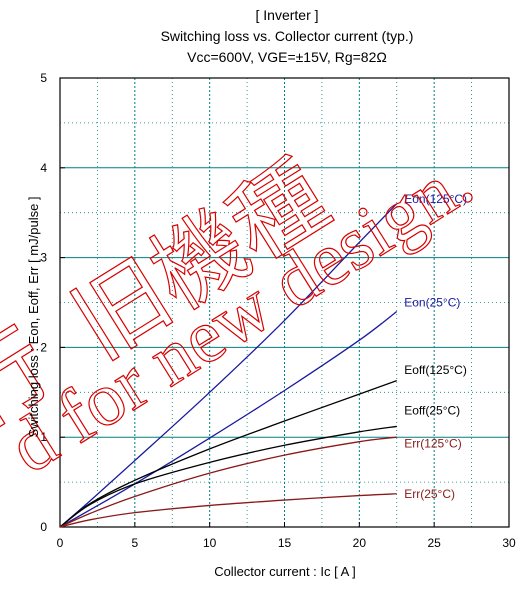 Image resolution: width=523 pixels, height=589 pixels. I want to click on y-tick-label: 0, so click(43, 527).